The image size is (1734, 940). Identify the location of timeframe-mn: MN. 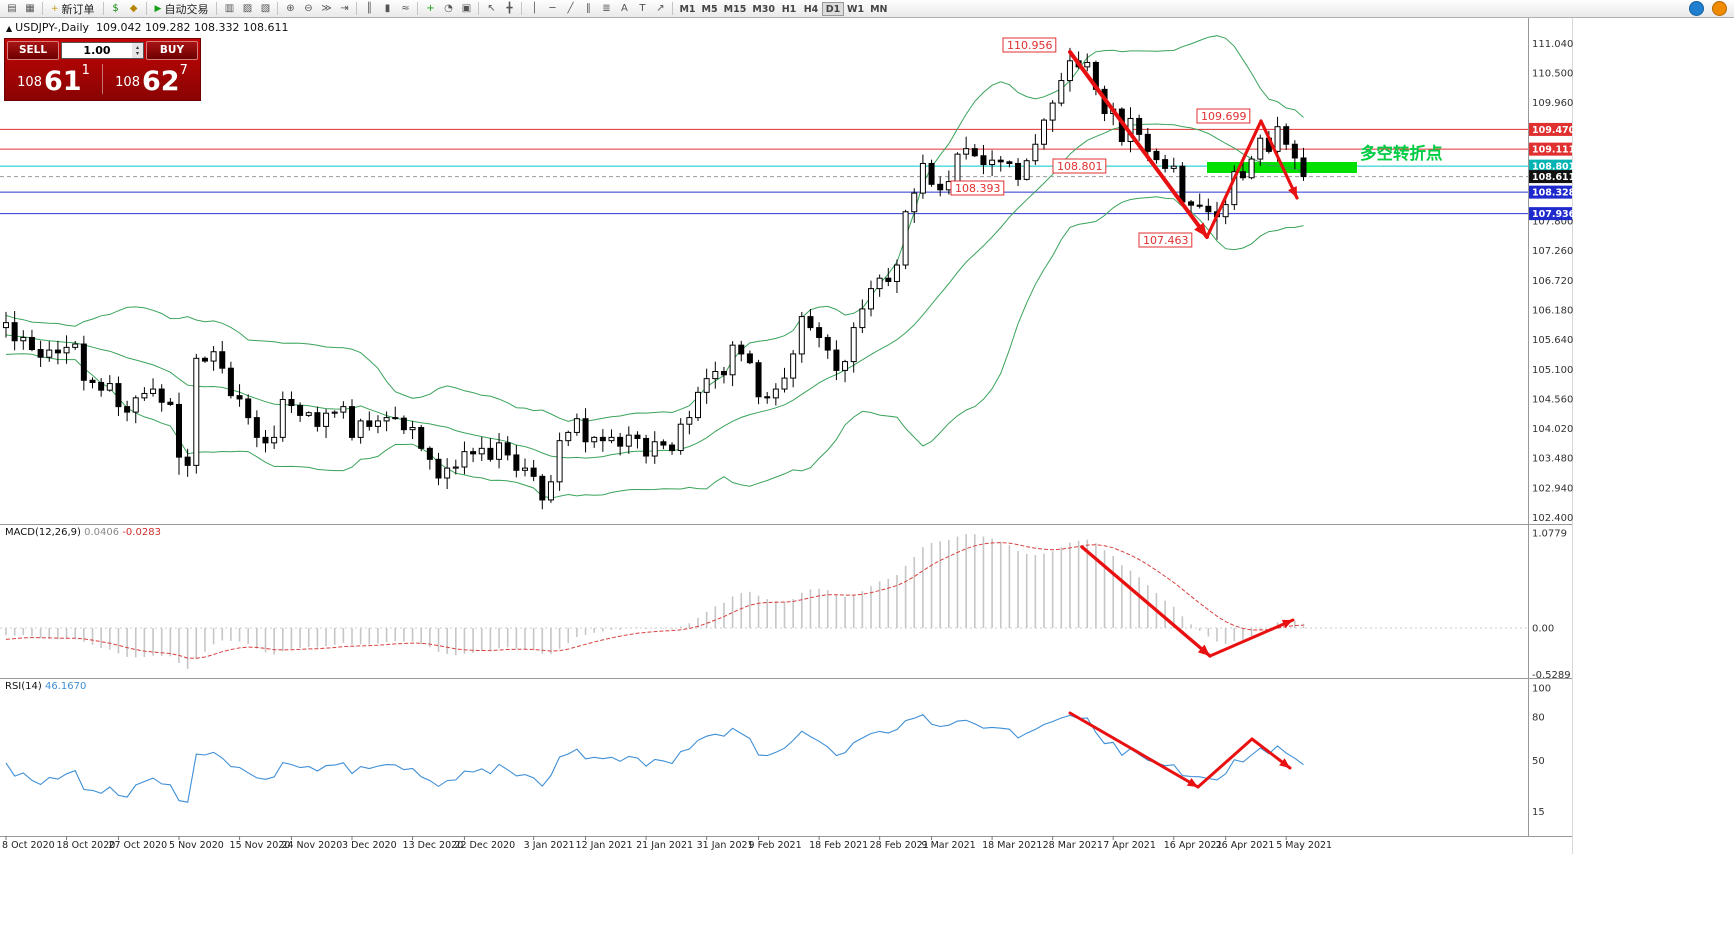
(879, 9).